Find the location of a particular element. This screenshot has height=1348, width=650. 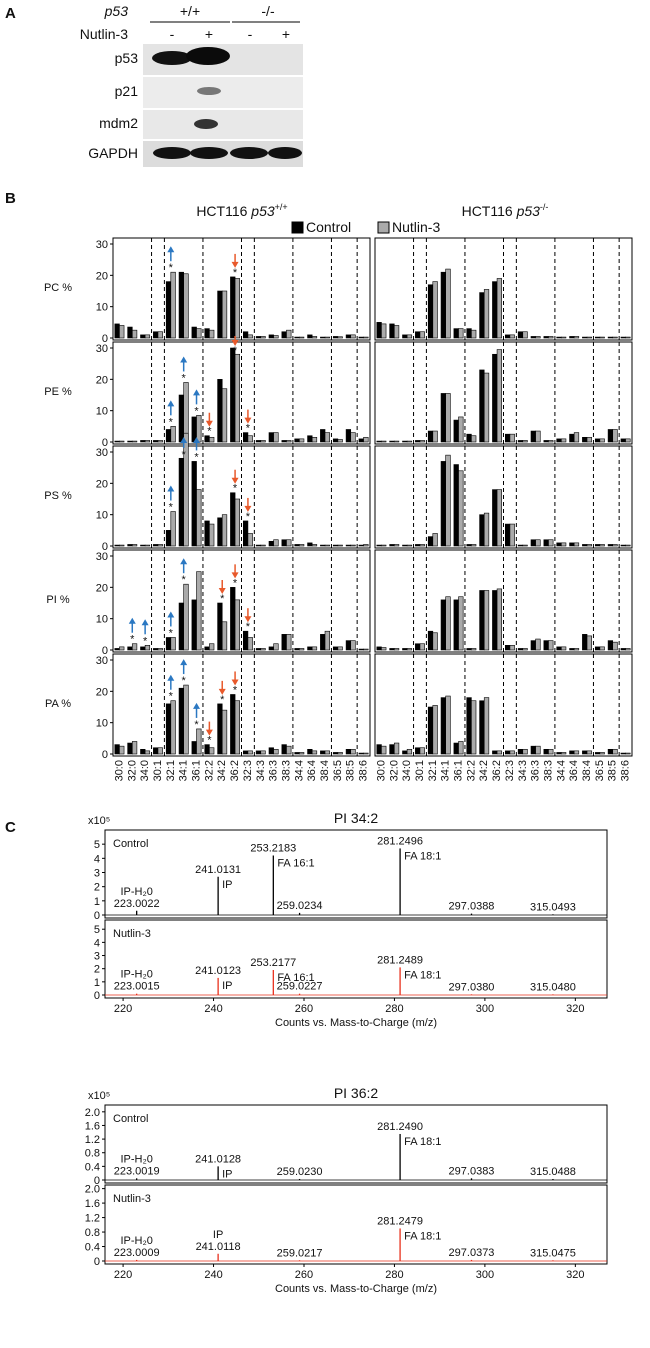

y-axis-label: PI % is located at coordinates (57, 600).